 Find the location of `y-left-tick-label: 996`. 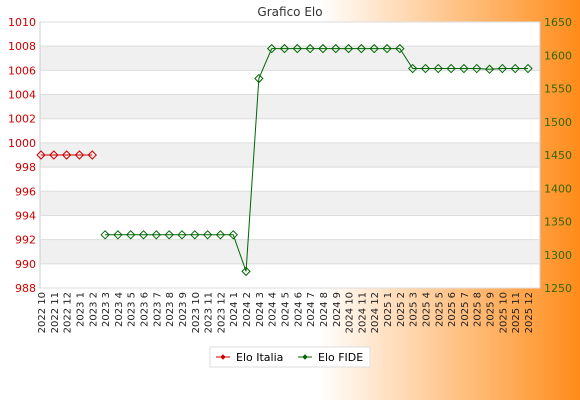

y-left-tick-label: 996 is located at coordinates (25, 191).